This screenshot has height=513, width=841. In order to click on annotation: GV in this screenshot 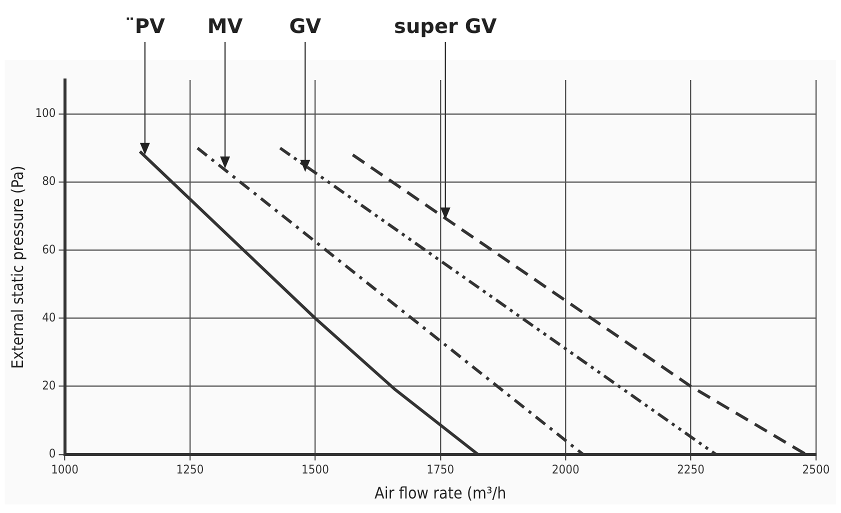, I will do `click(305, 26)`.